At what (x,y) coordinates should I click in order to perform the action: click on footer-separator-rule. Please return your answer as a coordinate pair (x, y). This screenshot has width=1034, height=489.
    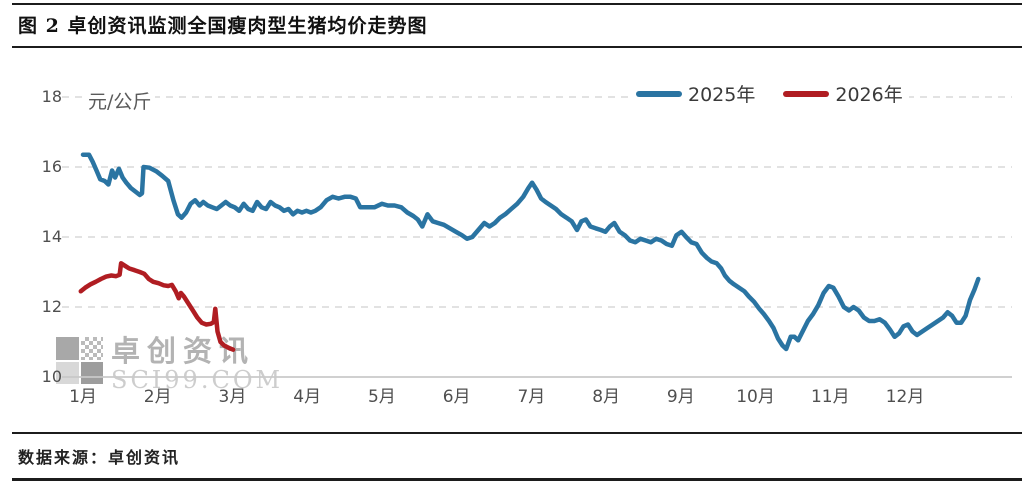
    Looking at the image, I should click on (517, 433).